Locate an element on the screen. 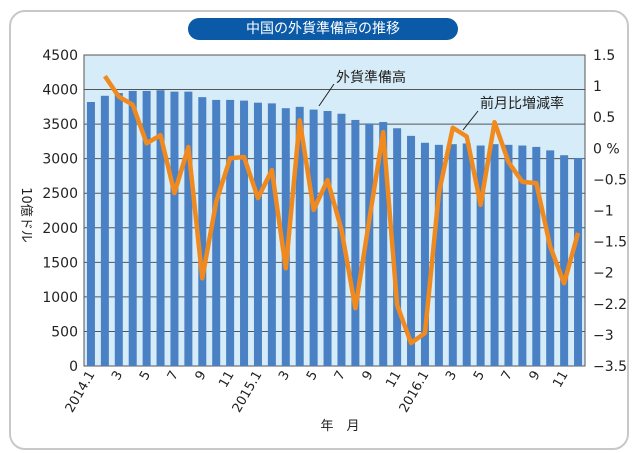 This screenshot has height=453, width=640. right-tick-label: −0.5 is located at coordinates (610, 180).